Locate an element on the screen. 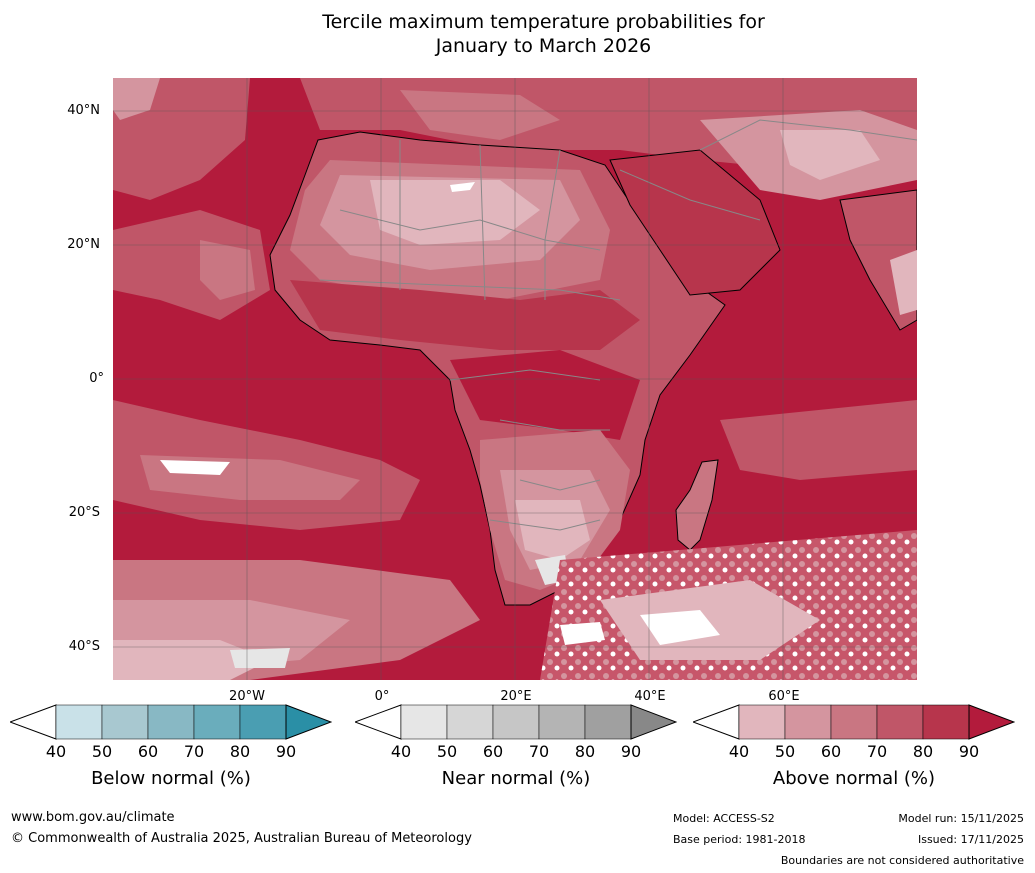  lat-label-20n: 20°N is located at coordinates (83, 244).